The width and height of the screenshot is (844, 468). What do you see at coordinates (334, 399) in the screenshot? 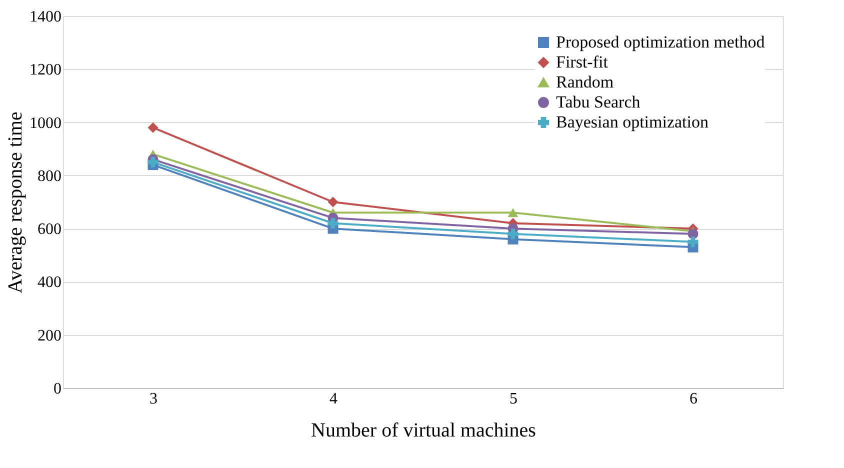
I see `x-tick-label: 4` at bounding box center [334, 399].